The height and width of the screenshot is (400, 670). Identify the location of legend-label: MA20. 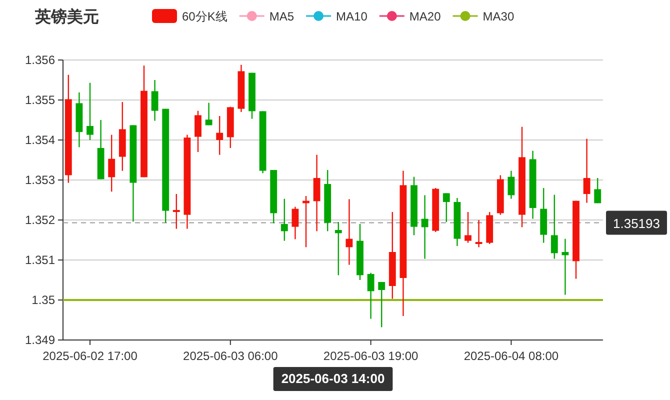
(425, 17).